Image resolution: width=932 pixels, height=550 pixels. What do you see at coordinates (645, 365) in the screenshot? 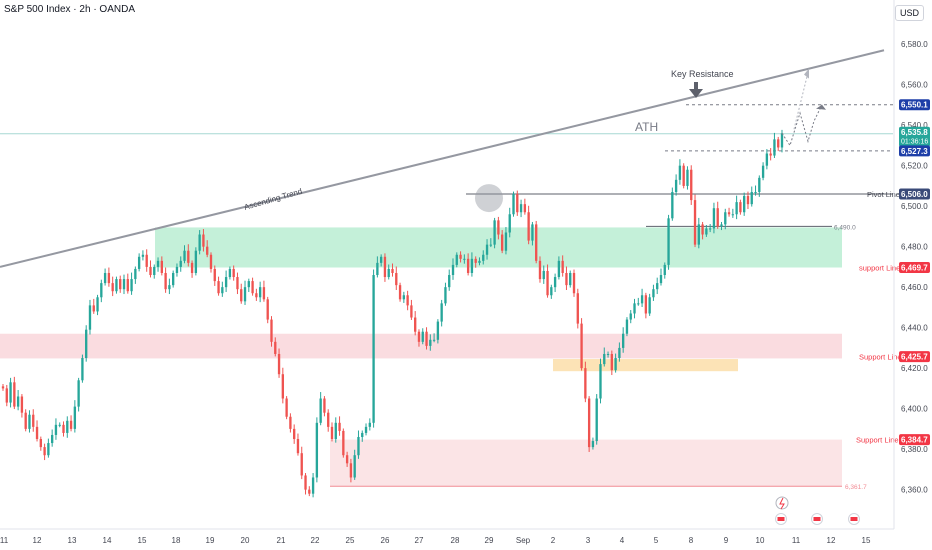
I see `orange-zone` at bounding box center [645, 365].